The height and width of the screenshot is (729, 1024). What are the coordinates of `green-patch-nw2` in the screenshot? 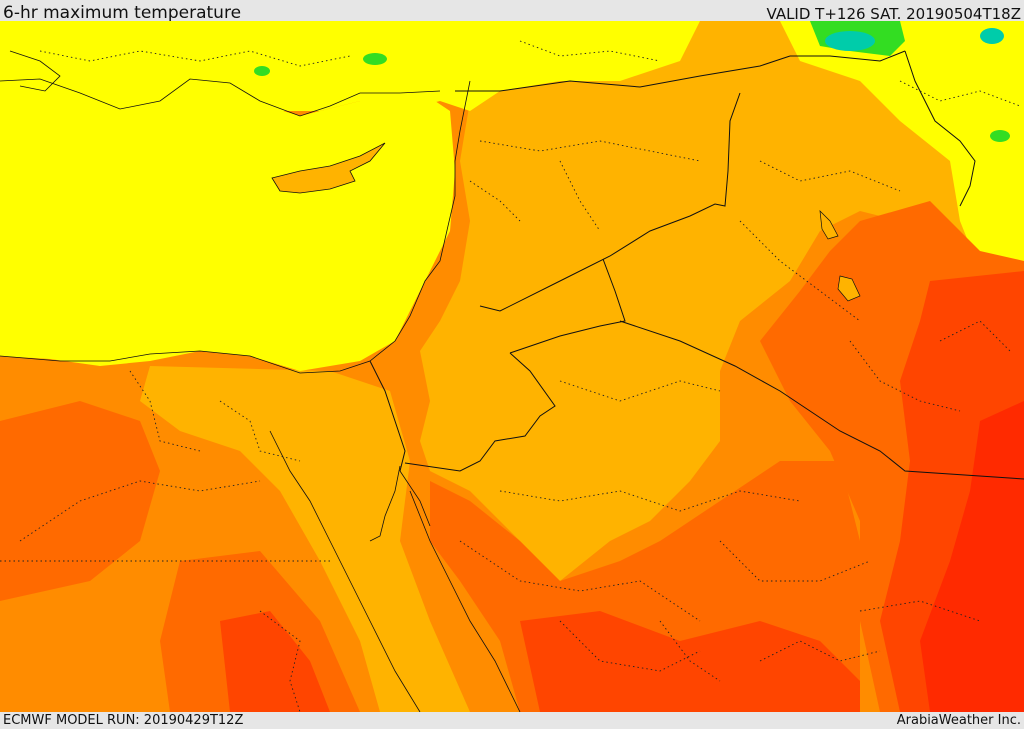 It's located at (375, 59).